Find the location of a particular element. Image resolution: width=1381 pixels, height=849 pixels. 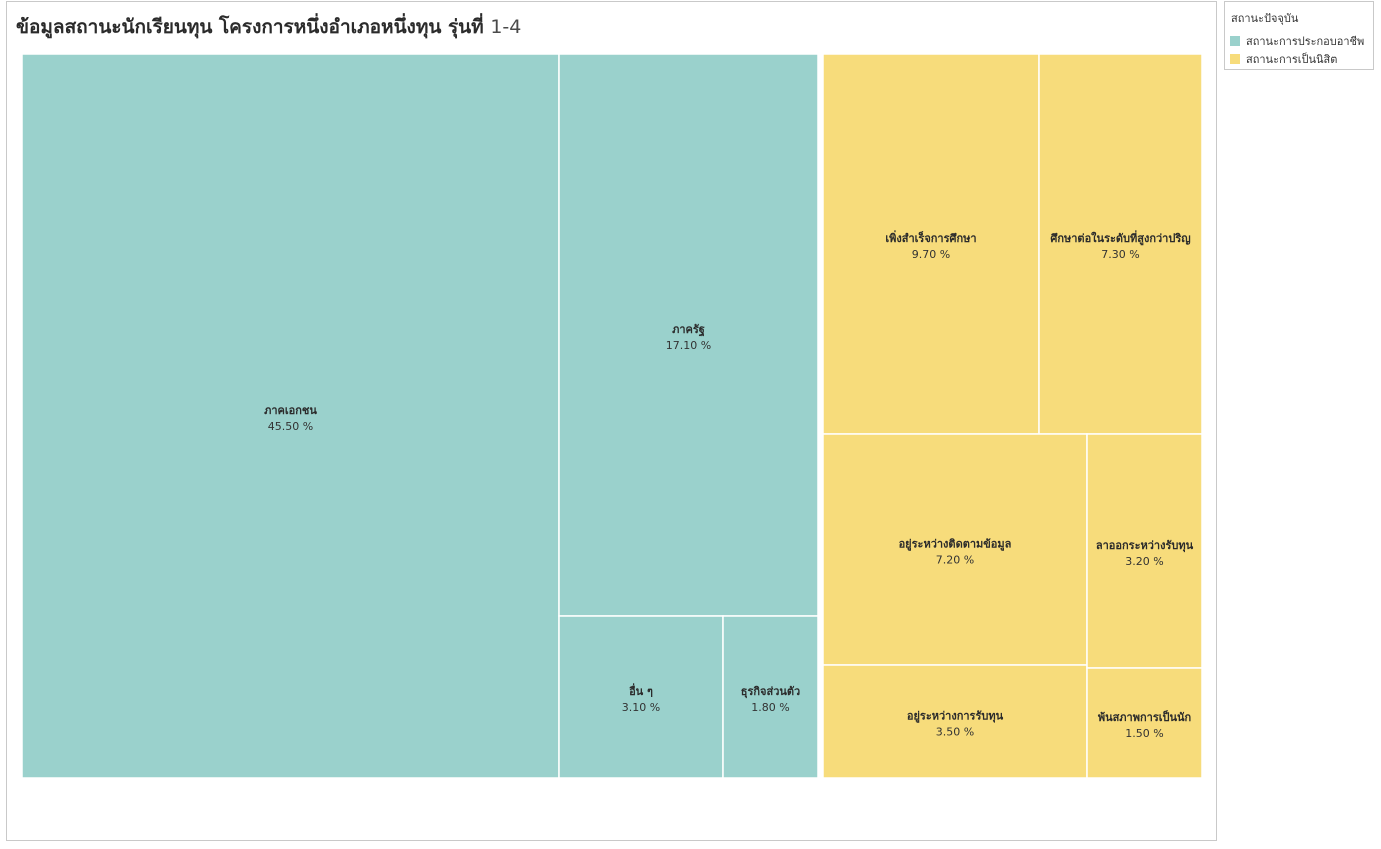

legend-swatch-occupation is located at coordinates (1235, 41).